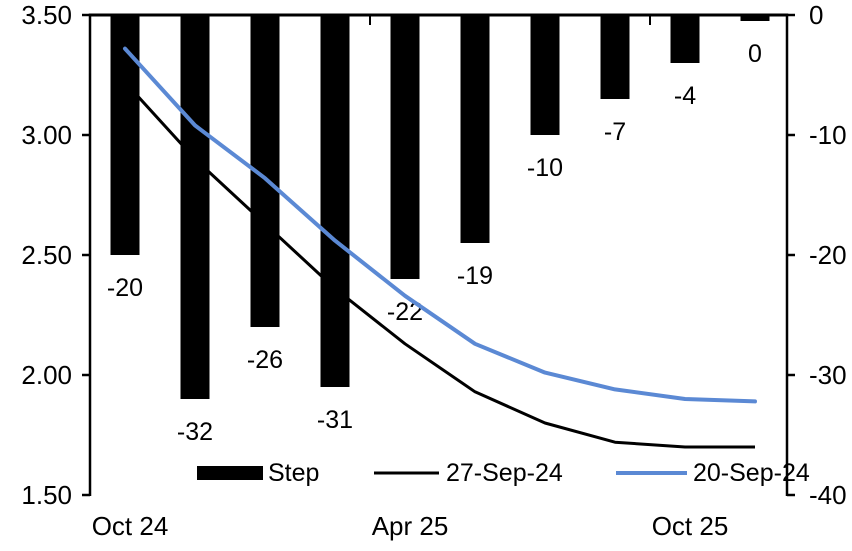 This screenshot has width=852, height=551. I want to click on bar-step--7, so click(615, 57).